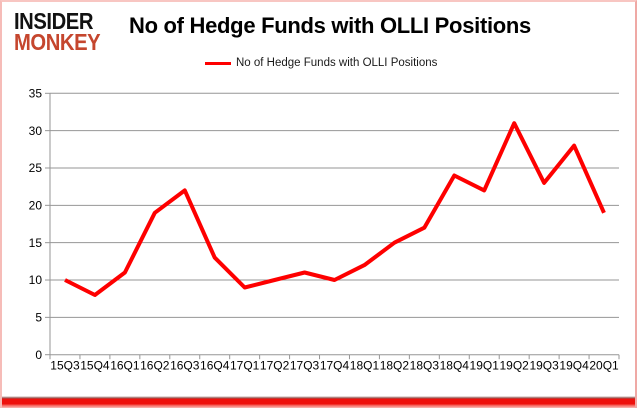 The image size is (637, 408). Describe the element at coordinates (335, 366) in the screenshot. I see `x-axis-label: 17Q4` at that location.